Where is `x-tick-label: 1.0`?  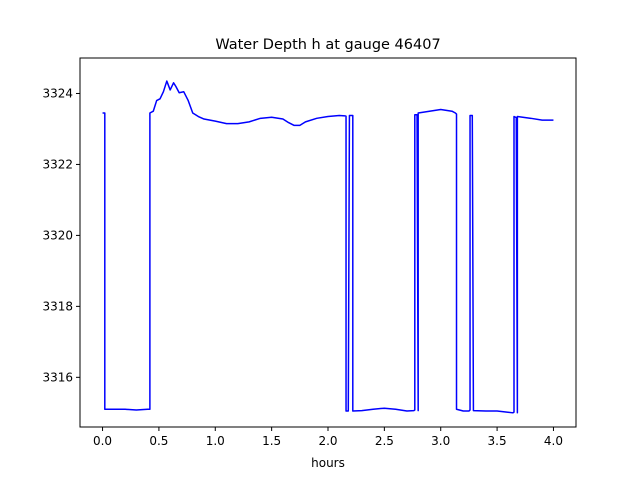 x-tick-label: 1.0 is located at coordinates (215, 441).